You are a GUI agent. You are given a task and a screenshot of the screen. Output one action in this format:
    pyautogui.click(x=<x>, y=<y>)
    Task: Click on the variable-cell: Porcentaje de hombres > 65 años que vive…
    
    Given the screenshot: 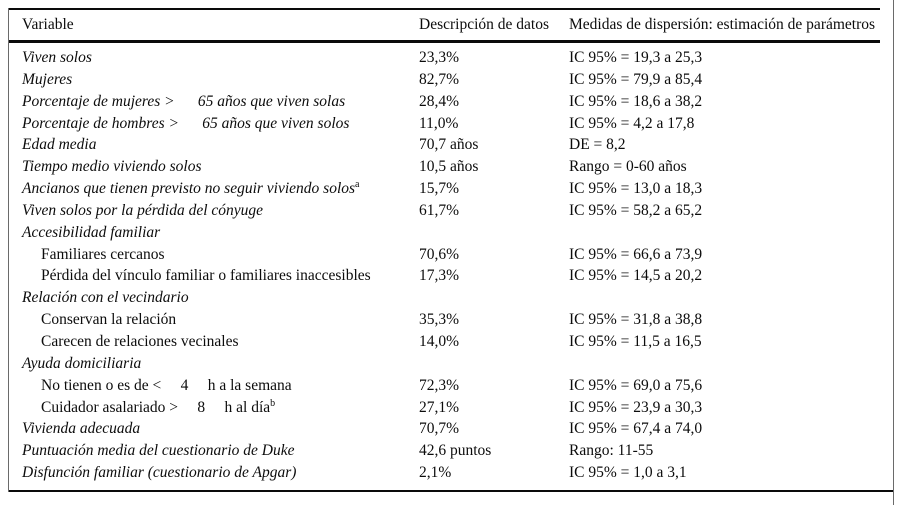 What is the action you would take?
    pyautogui.click(x=185, y=124)
    